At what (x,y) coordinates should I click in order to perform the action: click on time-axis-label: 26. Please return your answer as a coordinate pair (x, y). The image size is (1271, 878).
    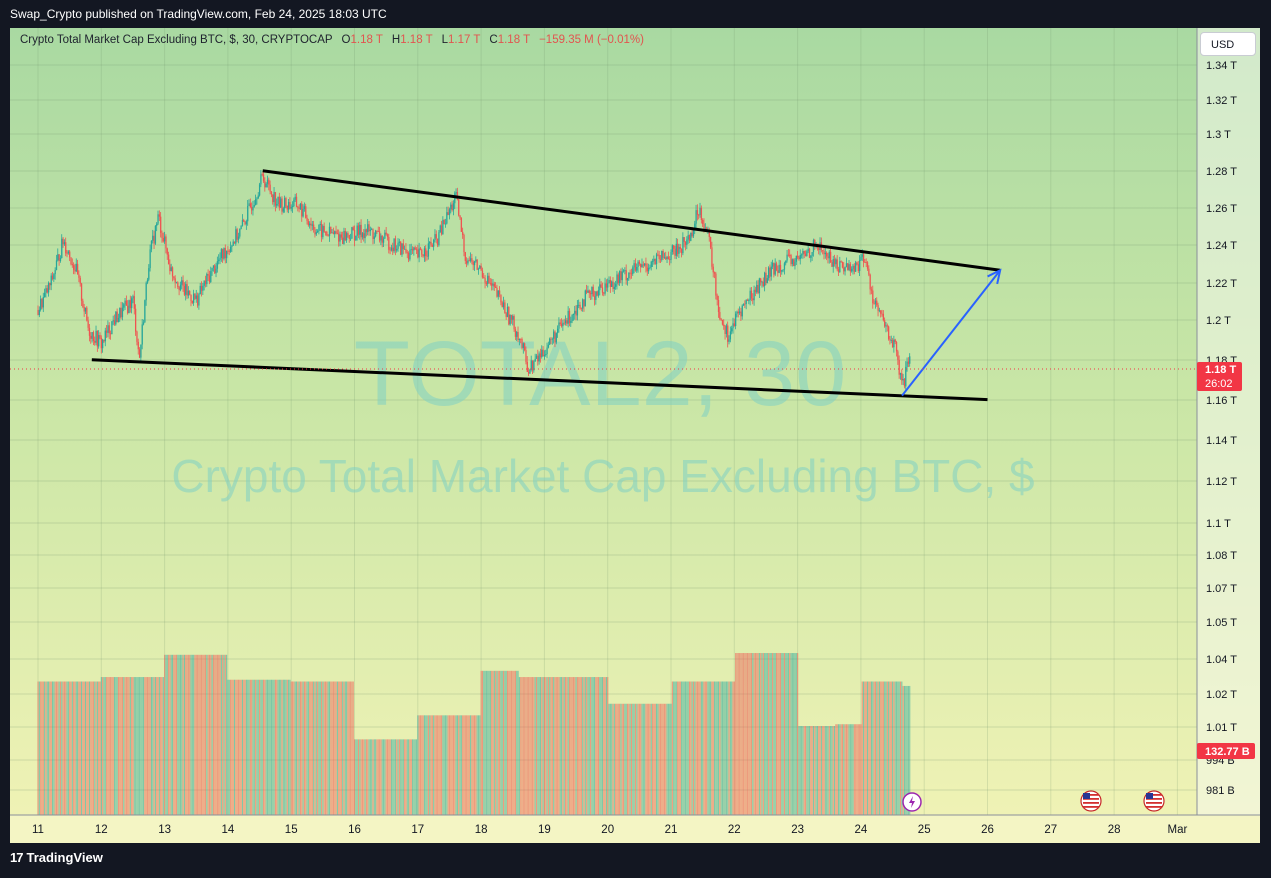
    Looking at the image, I should click on (987, 830).